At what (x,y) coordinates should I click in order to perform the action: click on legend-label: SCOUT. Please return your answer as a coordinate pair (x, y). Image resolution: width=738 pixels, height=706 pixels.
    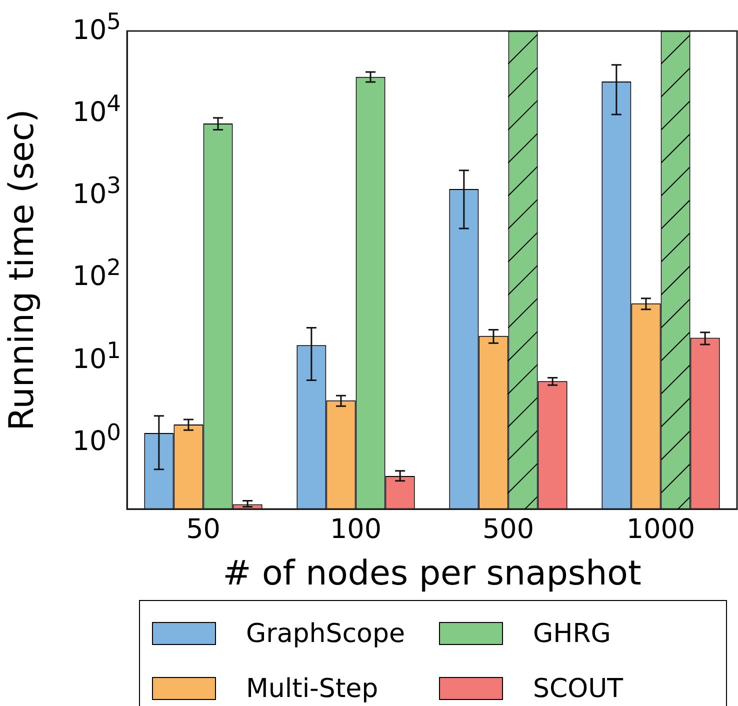
    Looking at the image, I should click on (578, 689).